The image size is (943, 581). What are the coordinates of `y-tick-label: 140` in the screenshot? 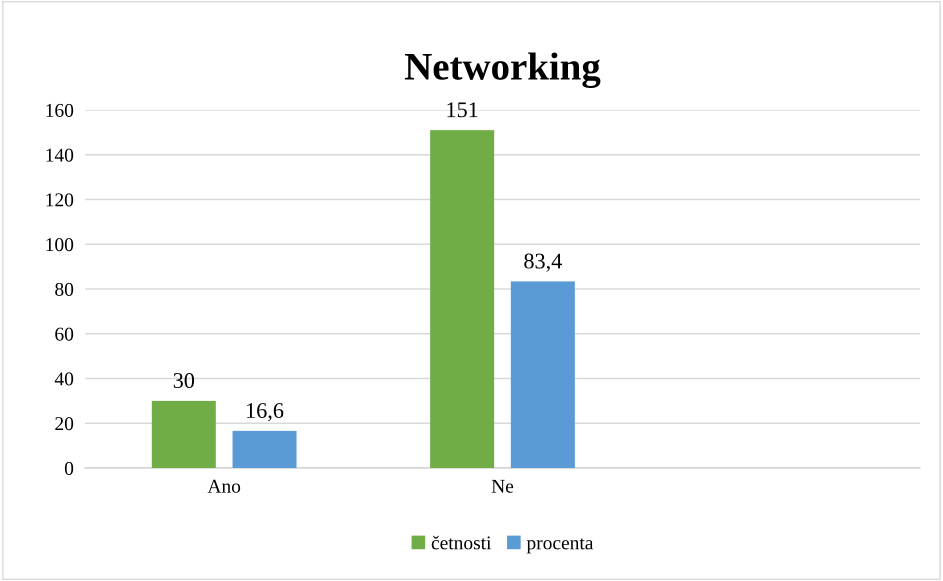 It's located at (60, 155).